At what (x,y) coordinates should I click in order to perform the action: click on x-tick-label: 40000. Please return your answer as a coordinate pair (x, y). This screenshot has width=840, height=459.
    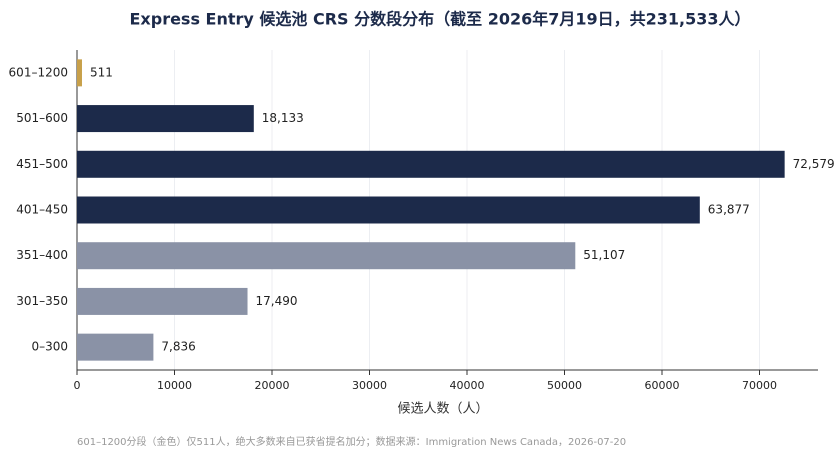
    Looking at the image, I should click on (467, 385).